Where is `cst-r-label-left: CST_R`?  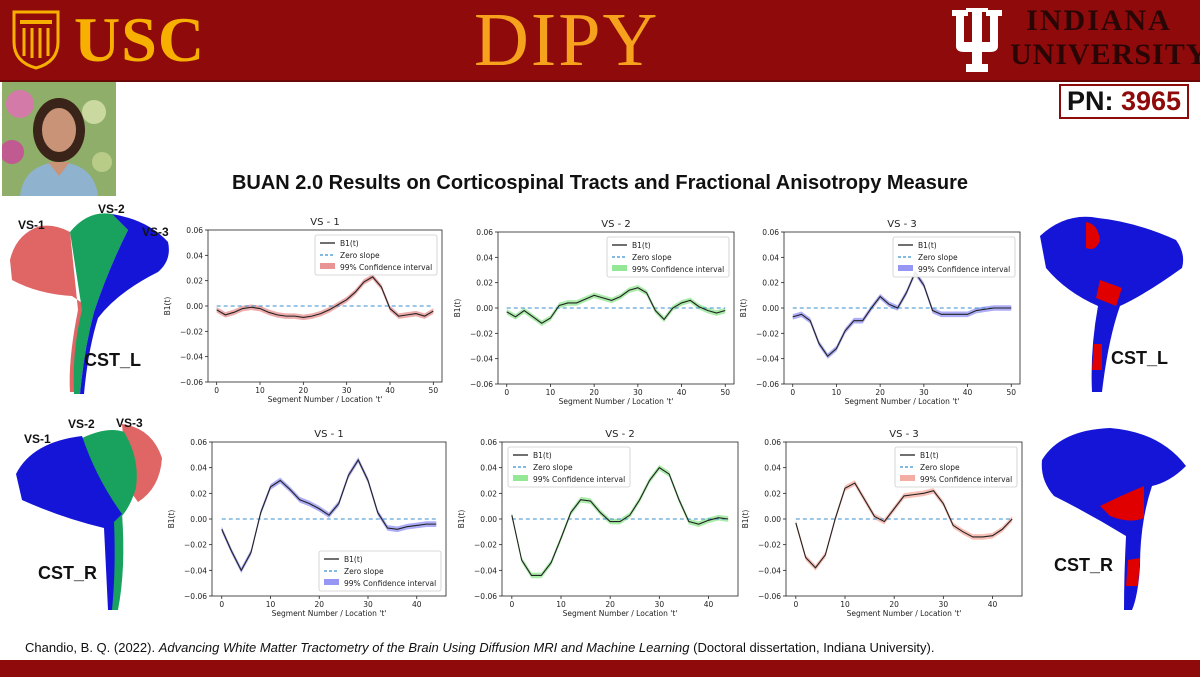 cst-r-label-left: CST_R is located at coordinates (68, 573).